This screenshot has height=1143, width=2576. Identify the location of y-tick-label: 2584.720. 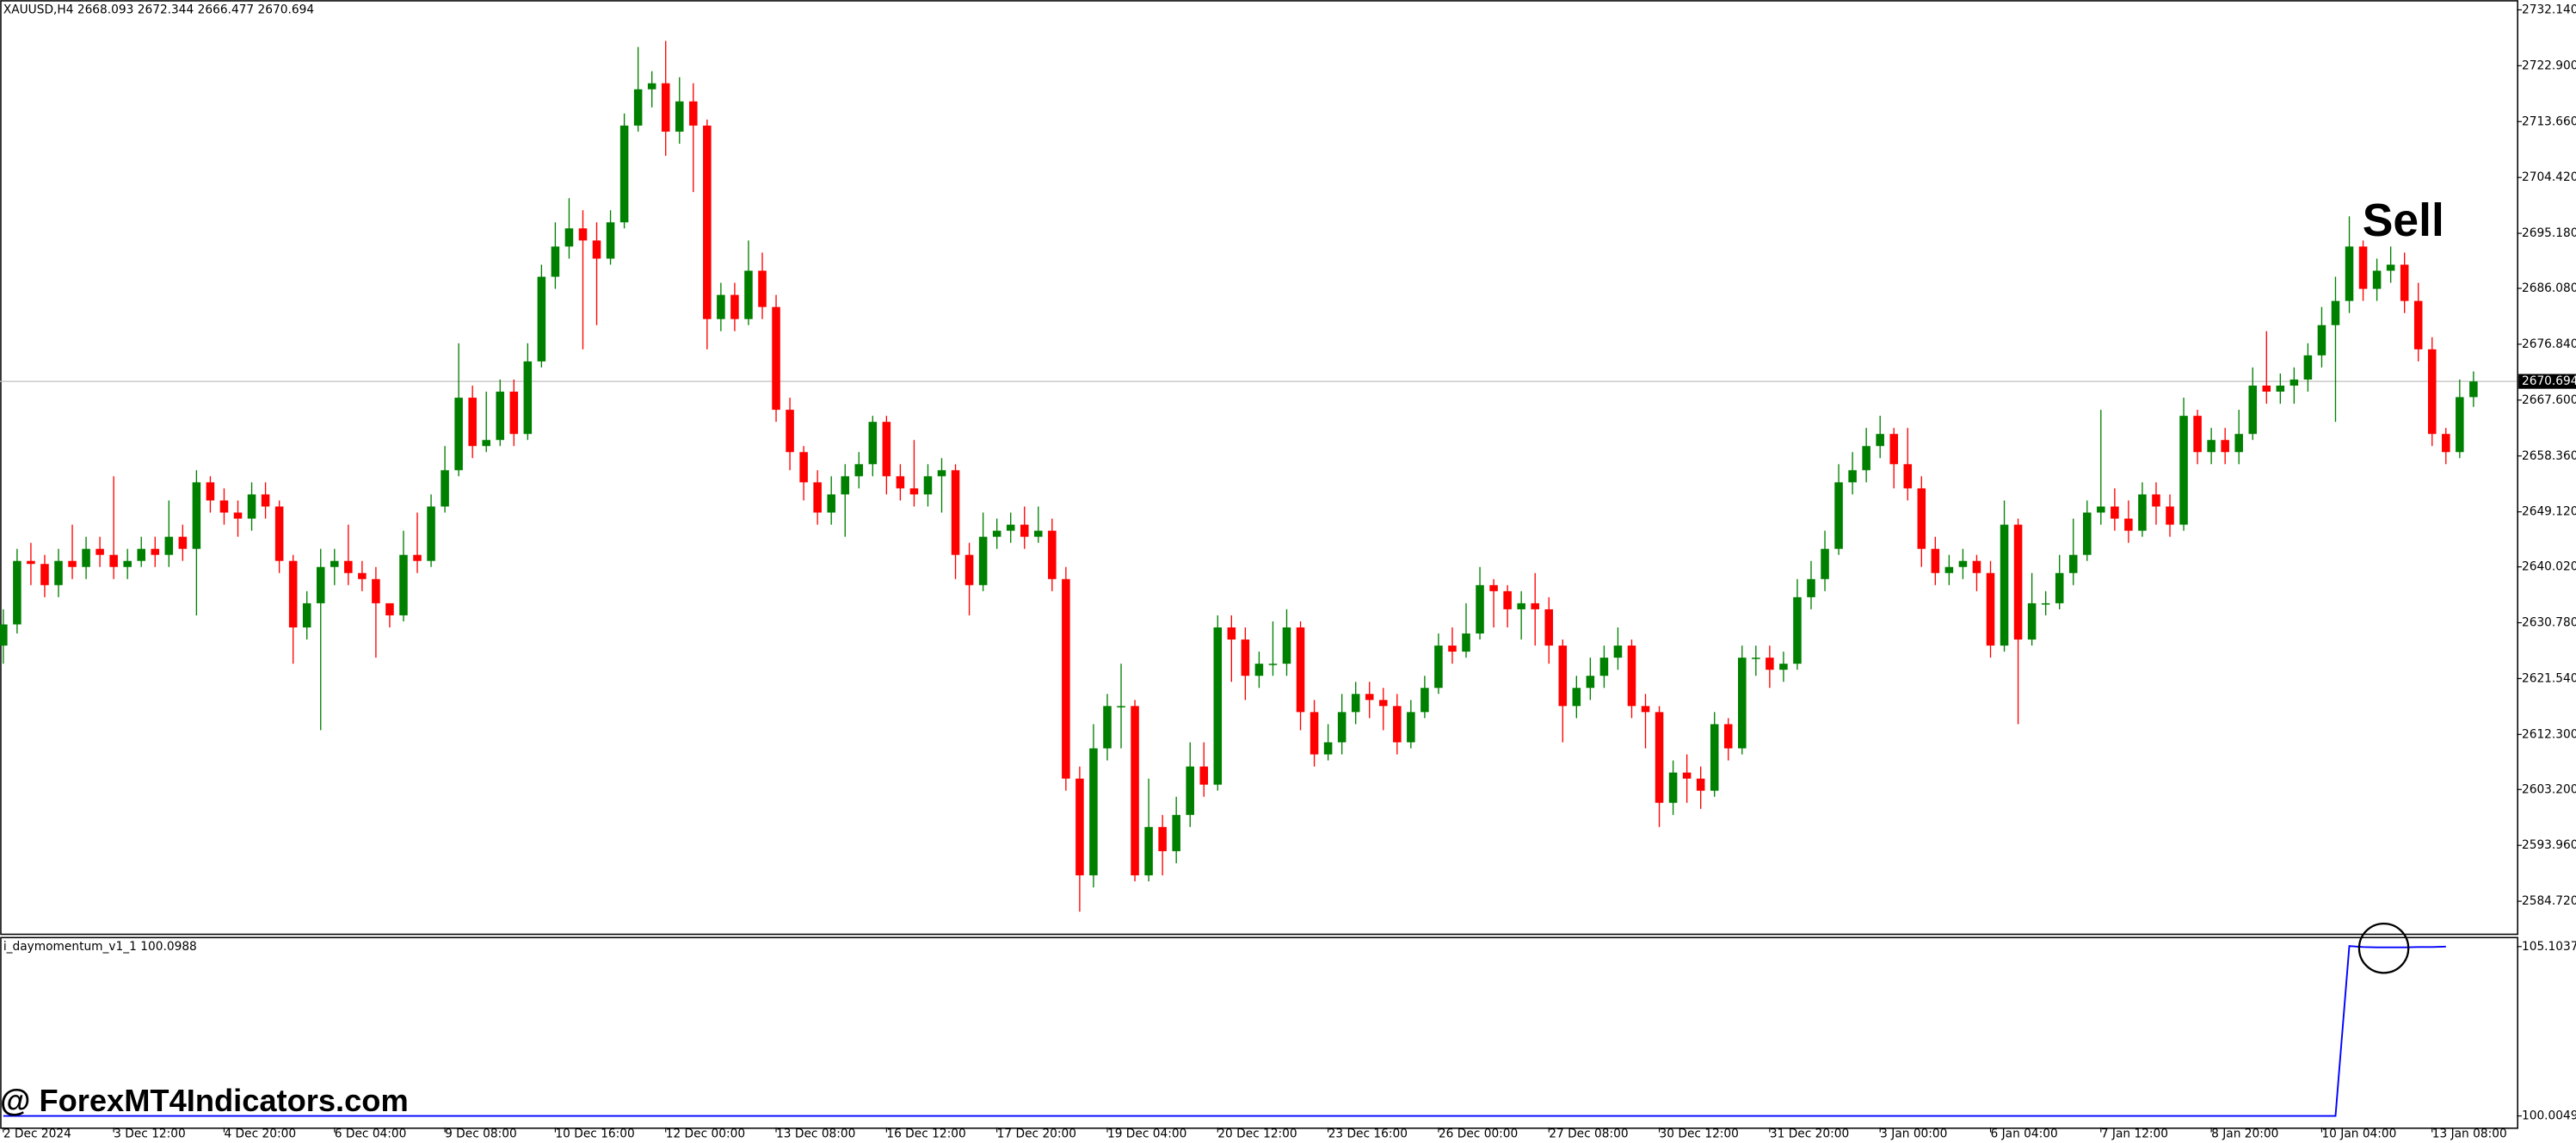
(2549, 901).